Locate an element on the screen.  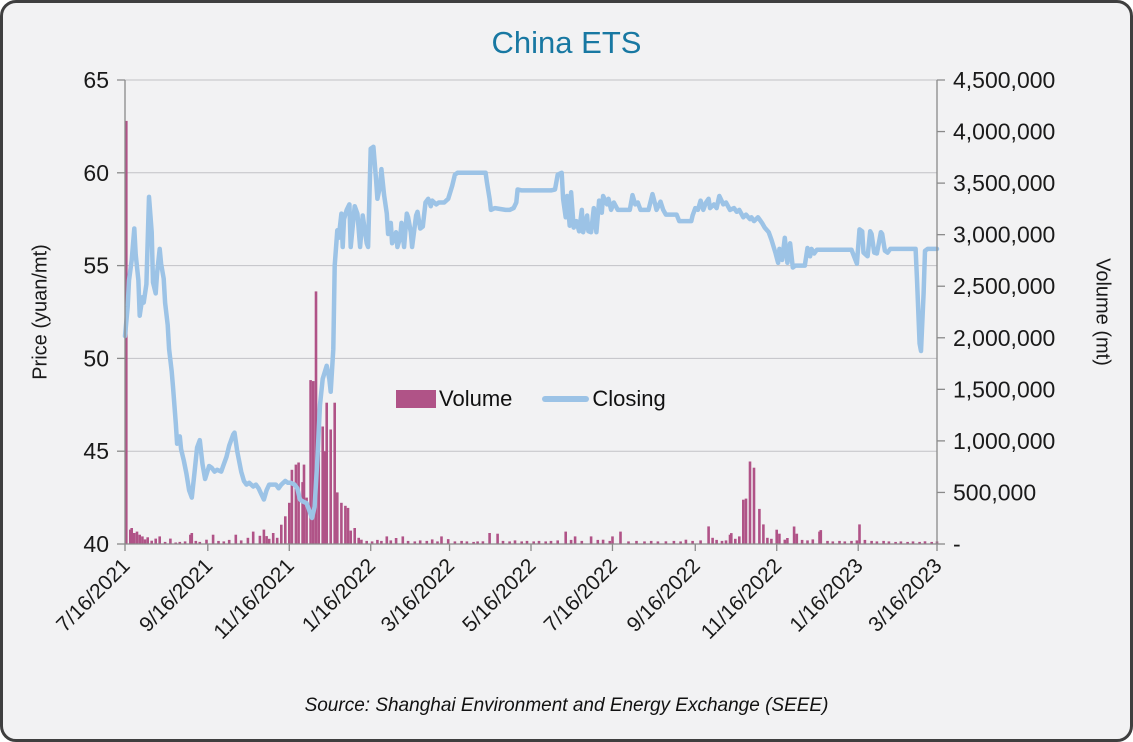
svg-text: 40 is located at coordinates (96, 544).